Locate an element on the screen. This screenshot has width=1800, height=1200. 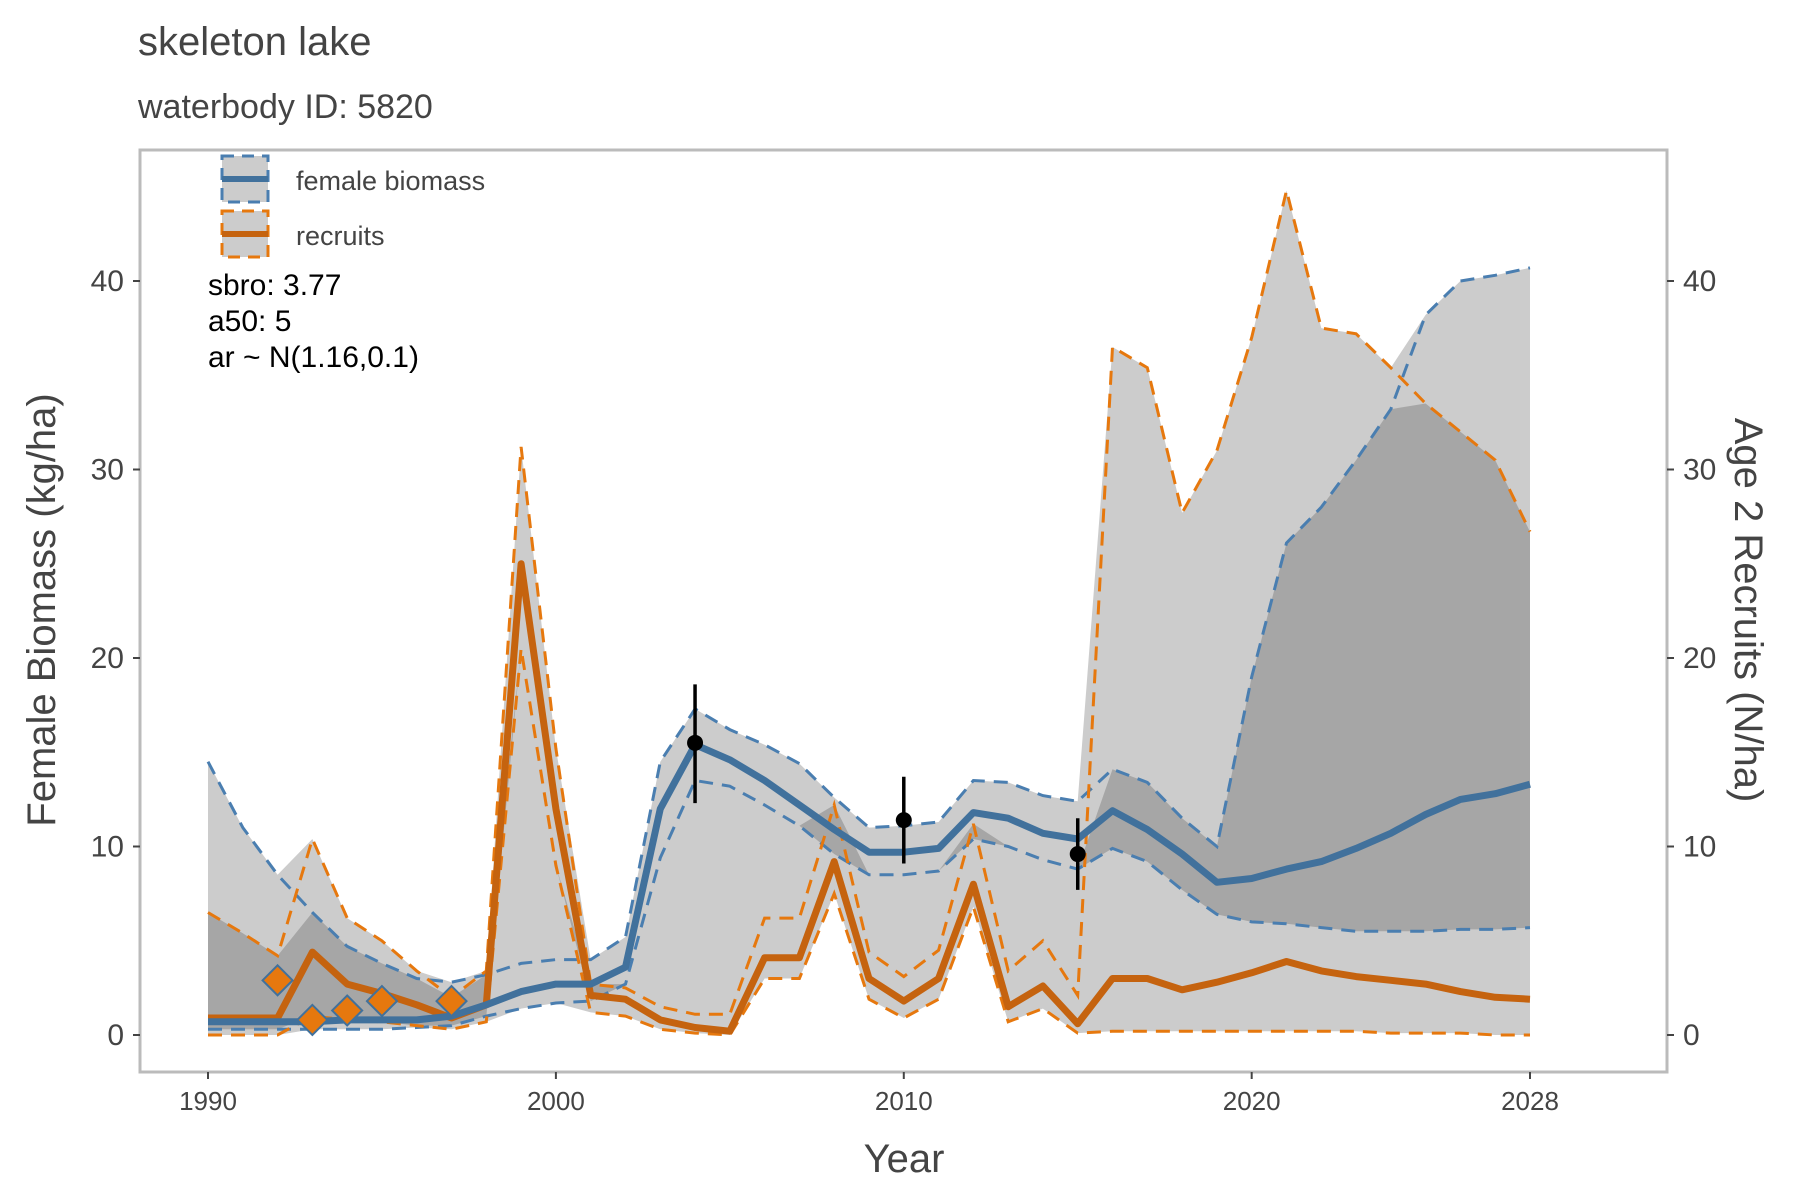
y-tick-left-label: 40 is located at coordinates (107, 281).